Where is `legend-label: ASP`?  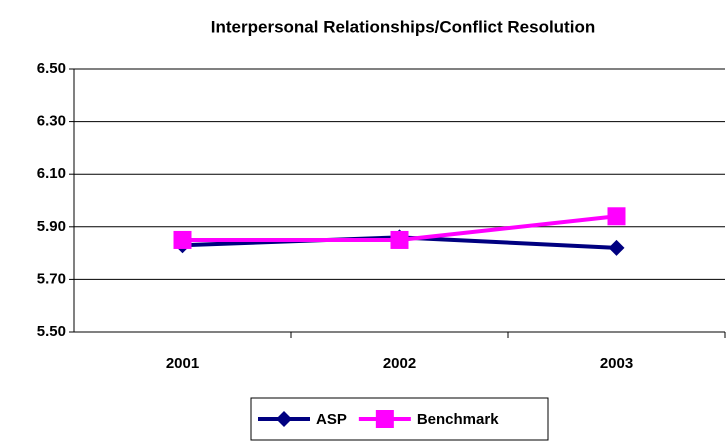
legend-label: ASP is located at coordinates (331, 419).